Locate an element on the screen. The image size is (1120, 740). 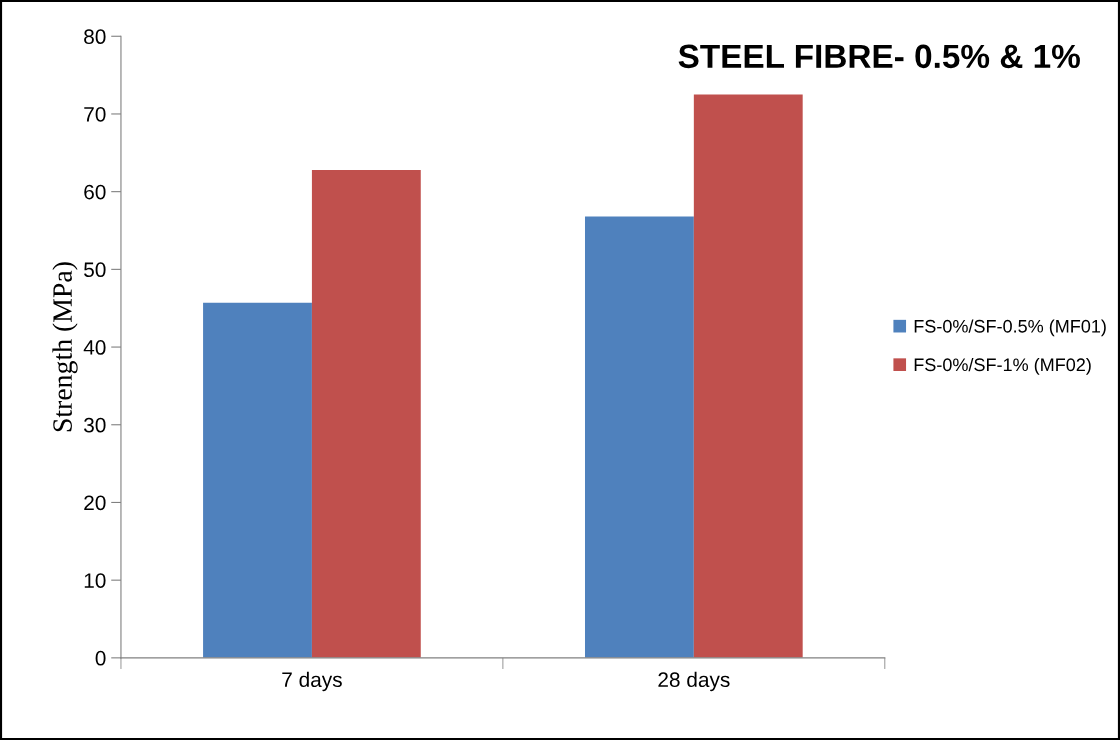
chart-title: STEEL FIBRE- 0.5% & 1% is located at coordinates (879, 56).